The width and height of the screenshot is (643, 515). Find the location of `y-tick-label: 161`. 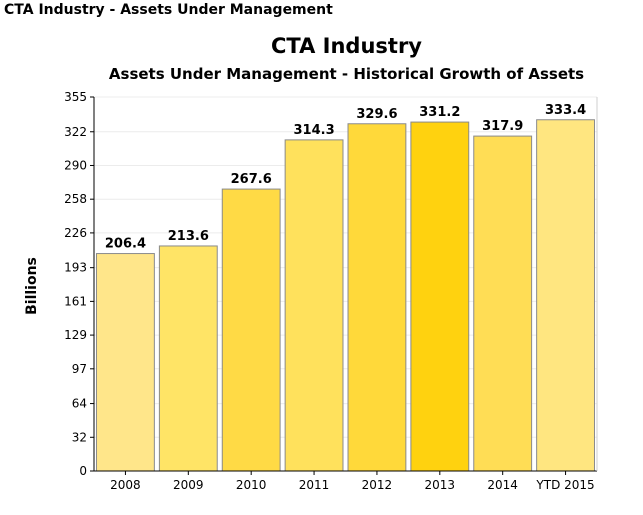

y-tick-label: 161 is located at coordinates (75, 301).